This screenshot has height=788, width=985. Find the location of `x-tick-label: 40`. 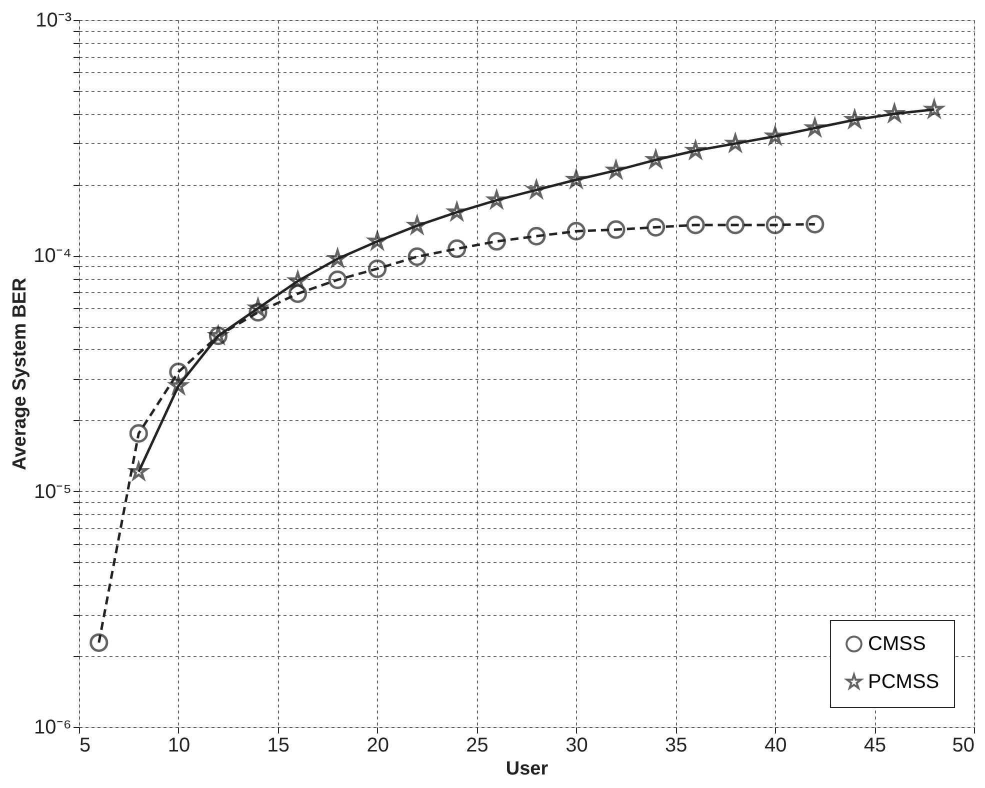

x-tick-label: 40 is located at coordinates (775, 745).